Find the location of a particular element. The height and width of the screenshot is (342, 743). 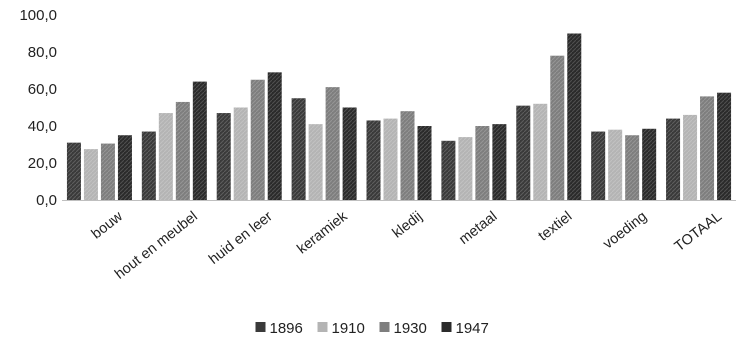

y-tick-label: 0,0 is located at coordinates (46, 200).